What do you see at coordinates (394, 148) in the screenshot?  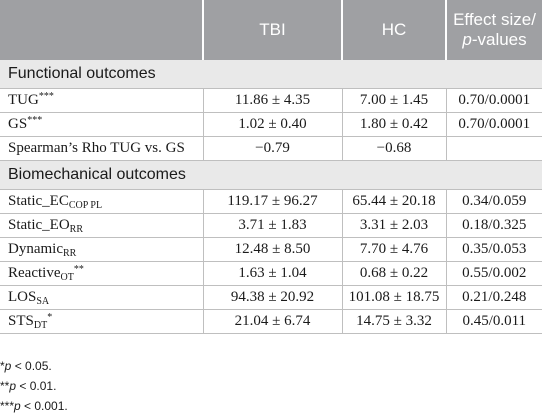 I see `cell-hc-rho: −0.68` at bounding box center [394, 148].